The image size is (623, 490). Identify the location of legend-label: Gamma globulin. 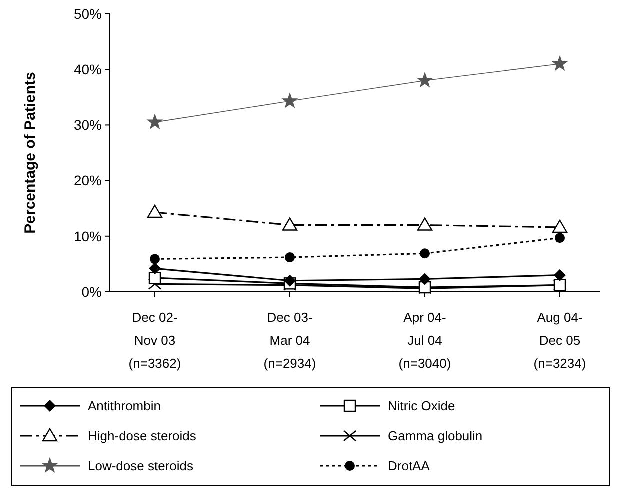
(435, 436).